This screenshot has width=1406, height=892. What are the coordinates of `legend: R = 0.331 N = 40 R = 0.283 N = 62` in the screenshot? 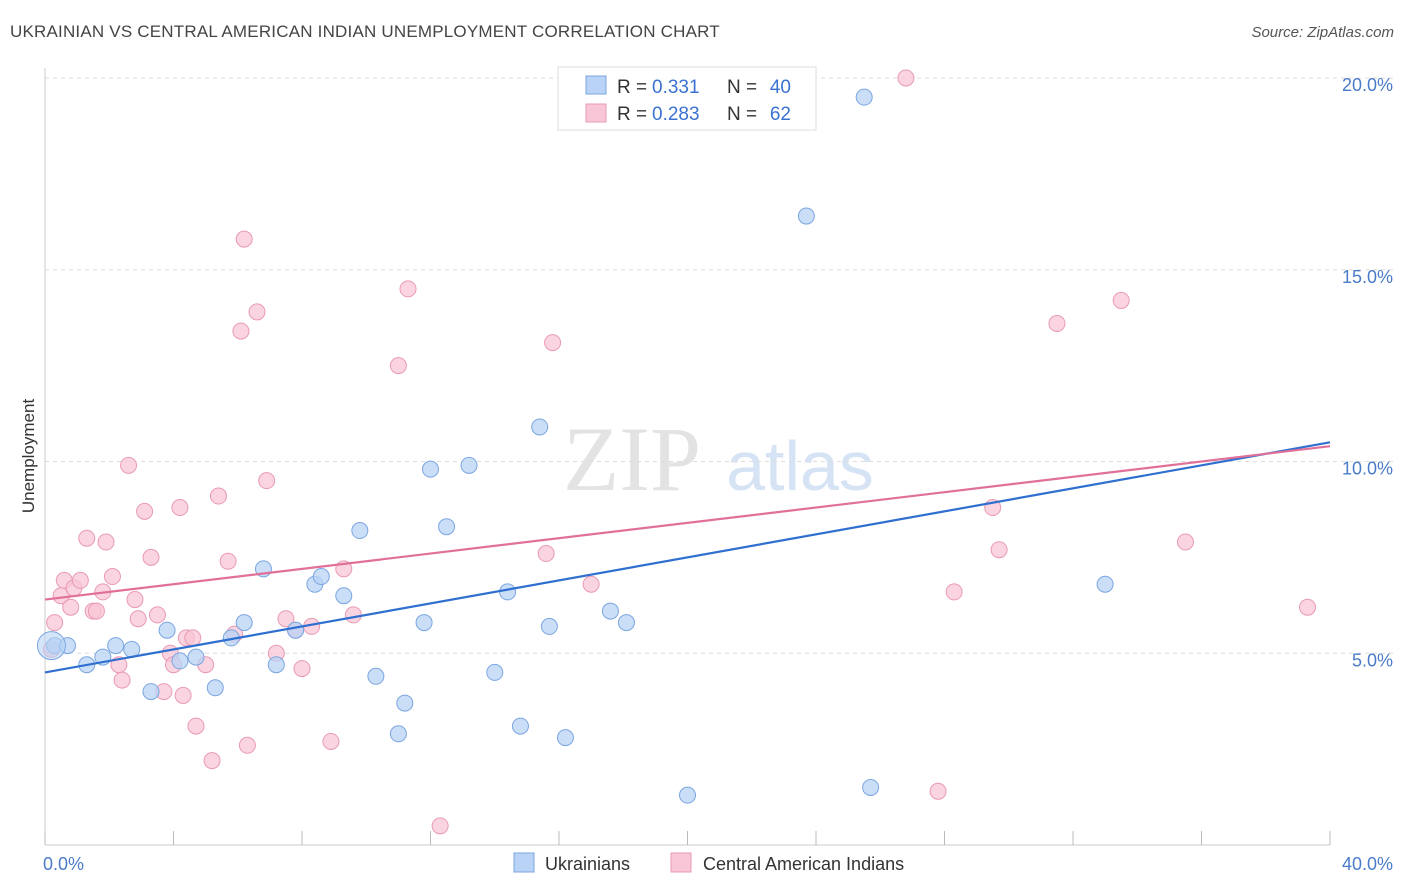 It's located at (687, 98).